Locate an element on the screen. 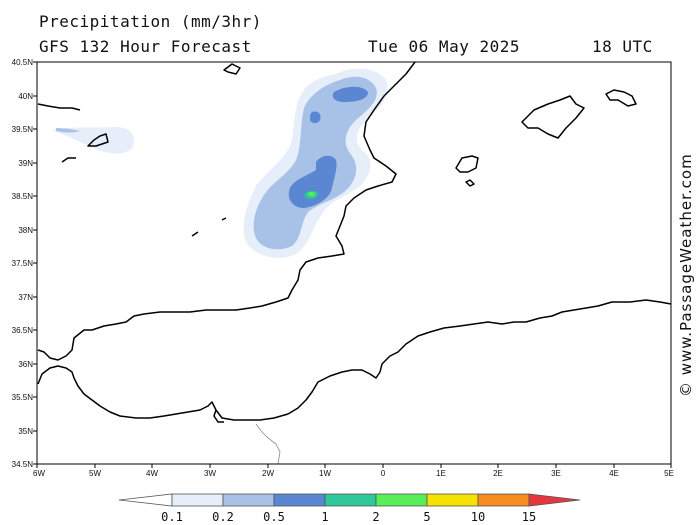 This screenshot has height=525, width=700. coastline-formentera is located at coordinates (68, 160).